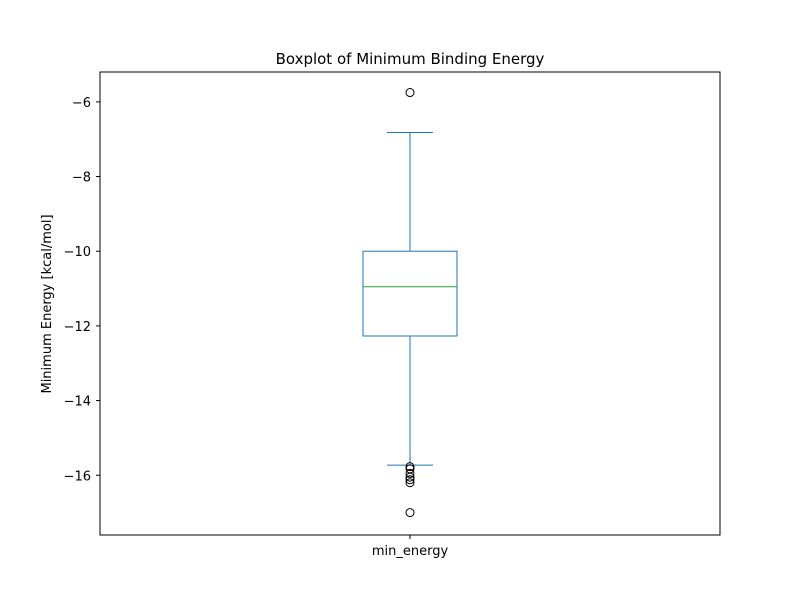 This screenshot has height=605, width=800. Describe the element at coordinates (77, 252) in the screenshot. I see `y-tick-label: −10` at that location.